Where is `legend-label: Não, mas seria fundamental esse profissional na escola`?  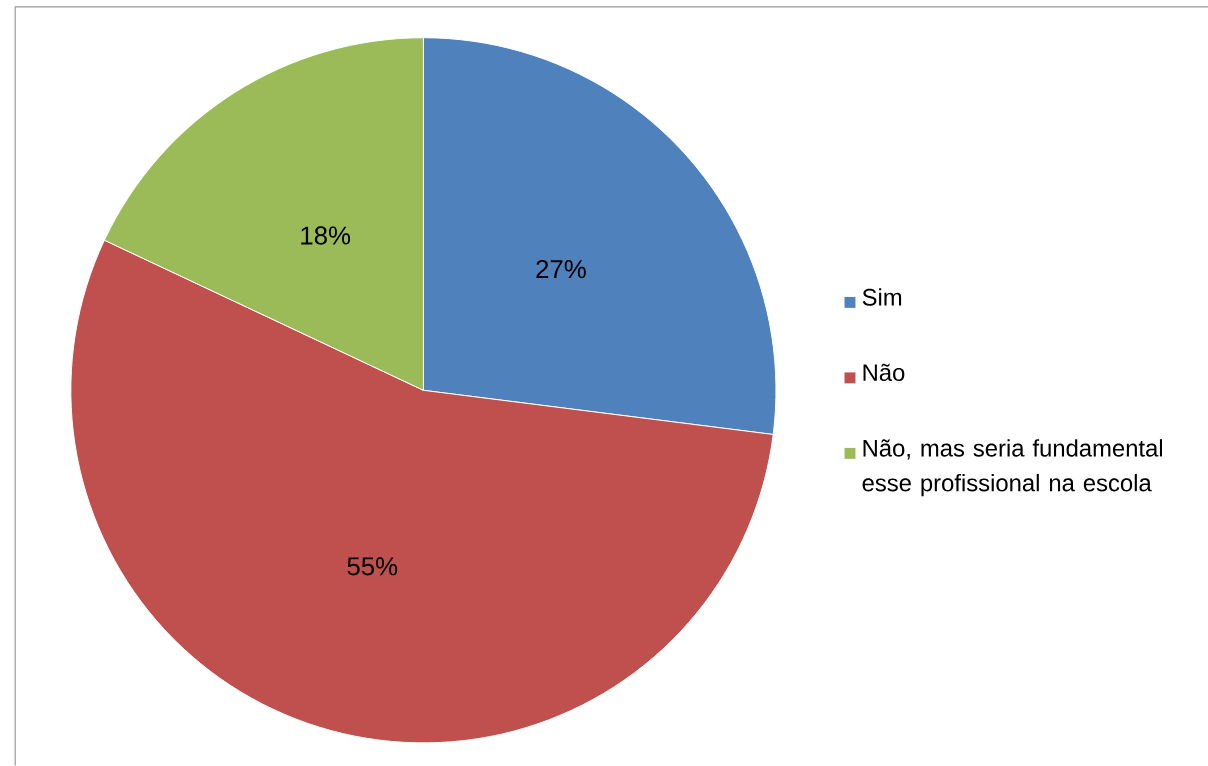
legend-label: Não, mas seria fundamental esse profissional na escola is located at coordinates (1012, 468).